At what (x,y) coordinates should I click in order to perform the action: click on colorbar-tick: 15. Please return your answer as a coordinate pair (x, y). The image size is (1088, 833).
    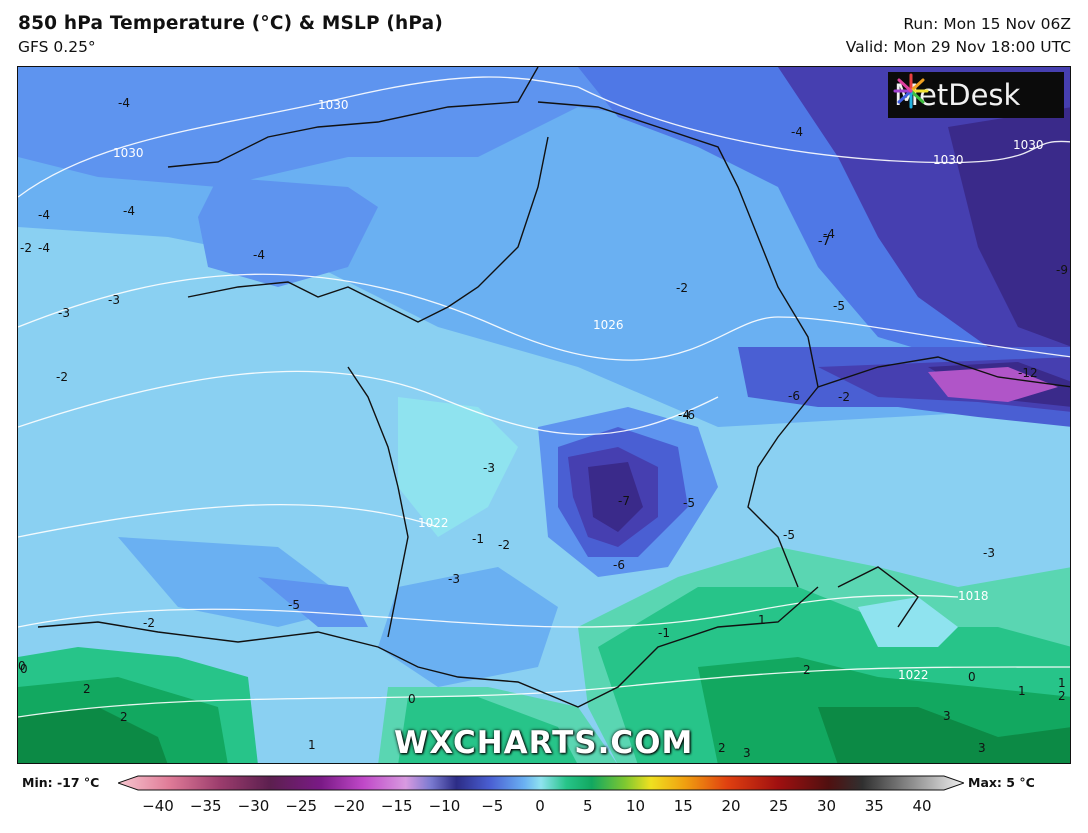
    Looking at the image, I should click on (683, 806).